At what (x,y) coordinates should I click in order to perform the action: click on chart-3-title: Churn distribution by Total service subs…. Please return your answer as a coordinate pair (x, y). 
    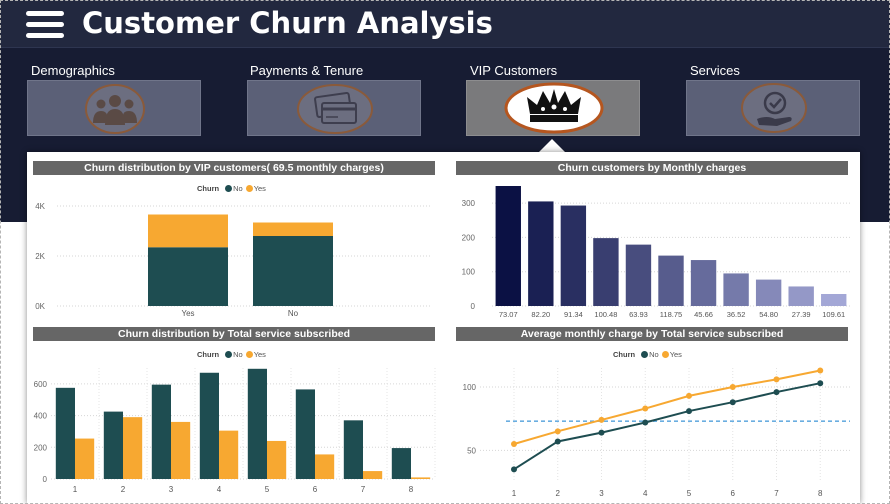
    Looking at the image, I should click on (234, 334).